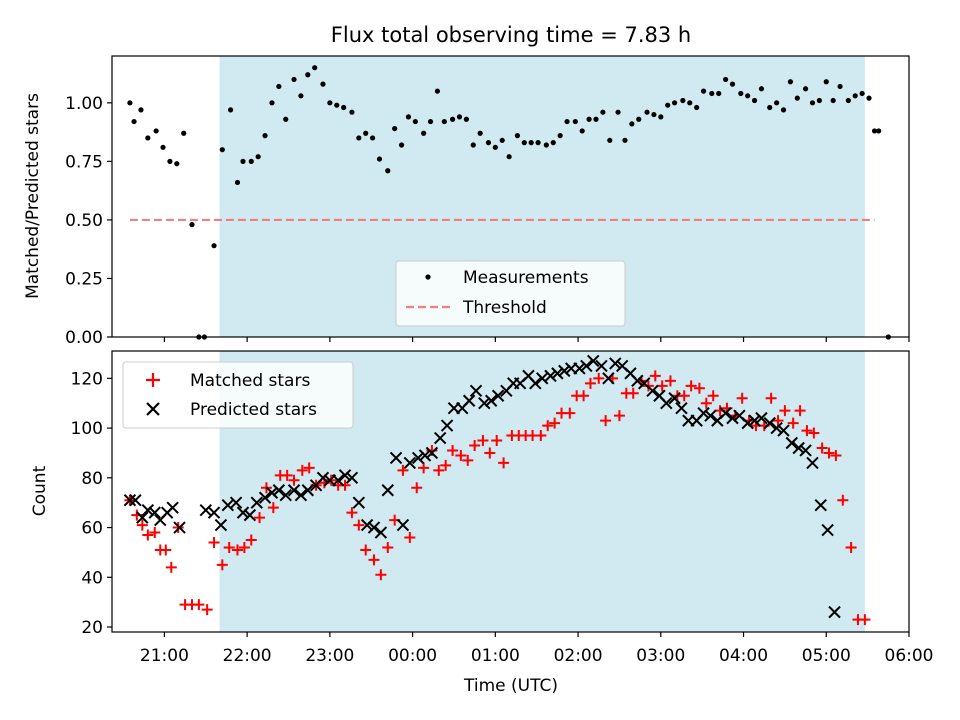  What do you see at coordinates (495, 656) in the screenshot?
I see `x-tick-label: 01:00` at bounding box center [495, 656].